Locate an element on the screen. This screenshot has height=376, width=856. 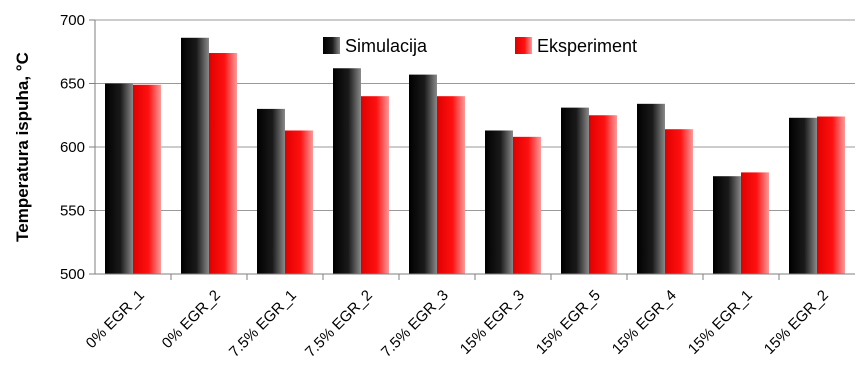
y-tick-label: 550 is located at coordinates (72, 211).